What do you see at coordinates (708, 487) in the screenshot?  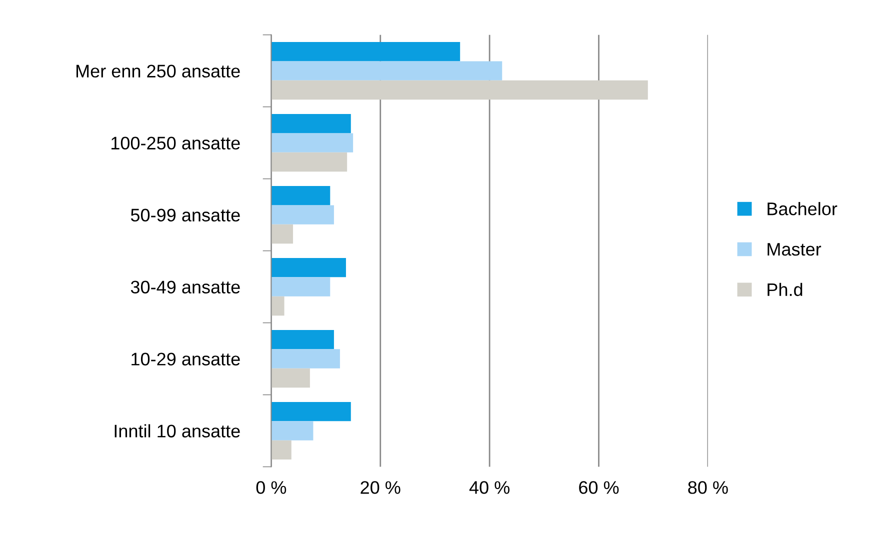 I see `x-tick-label: 80 %` at bounding box center [708, 487].